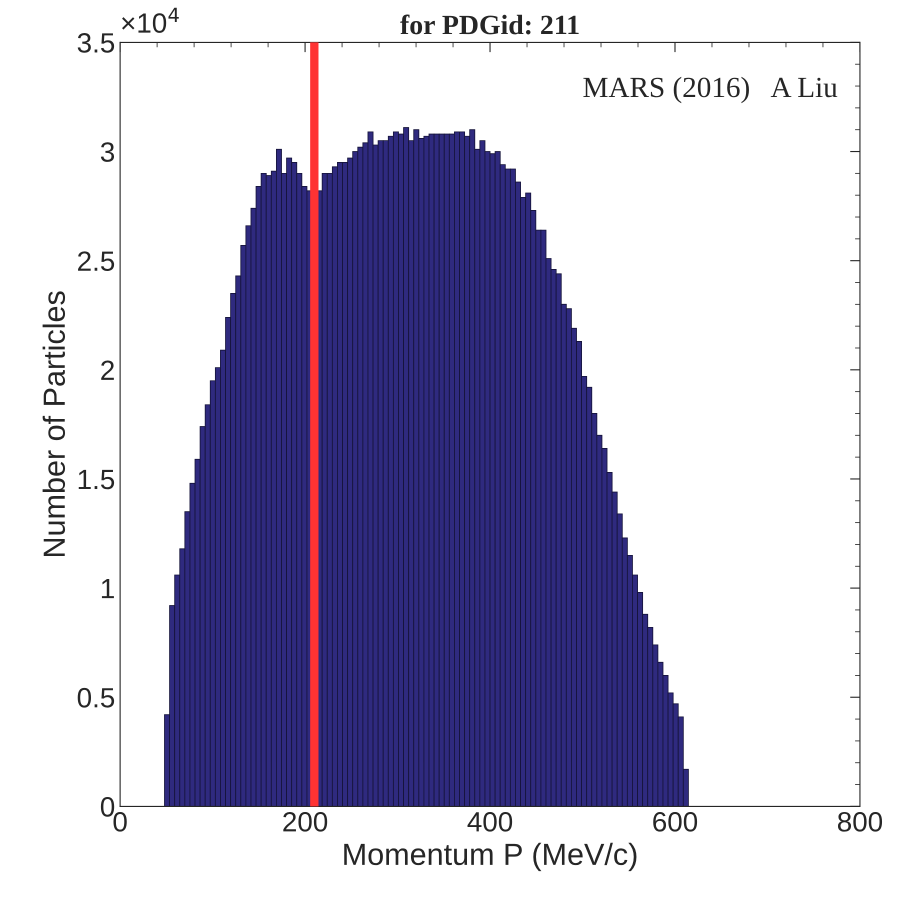  Describe the element at coordinates (305, 822) in the screenshot. I see `x-tick-label: 200` at that location.